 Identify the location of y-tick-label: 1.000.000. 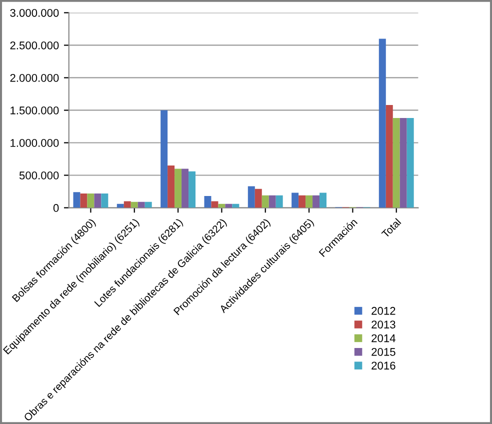
(34, 143).